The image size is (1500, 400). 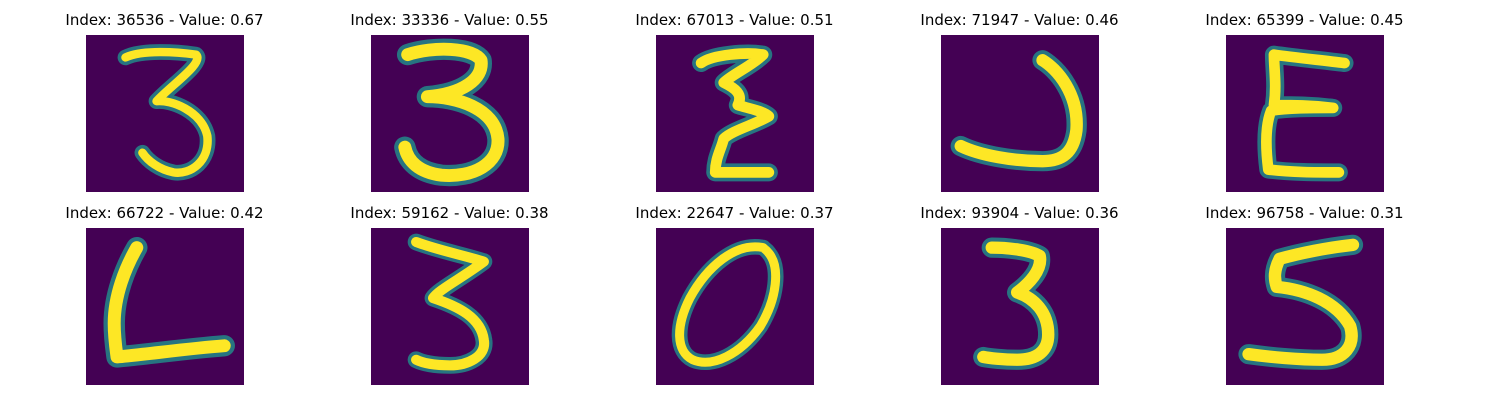 What do you see at coordinates (1019, 20) in the screenshot?
I see `panel-title: Index: 71947 - Value: 0.46` at bounding box center [1019, 20].